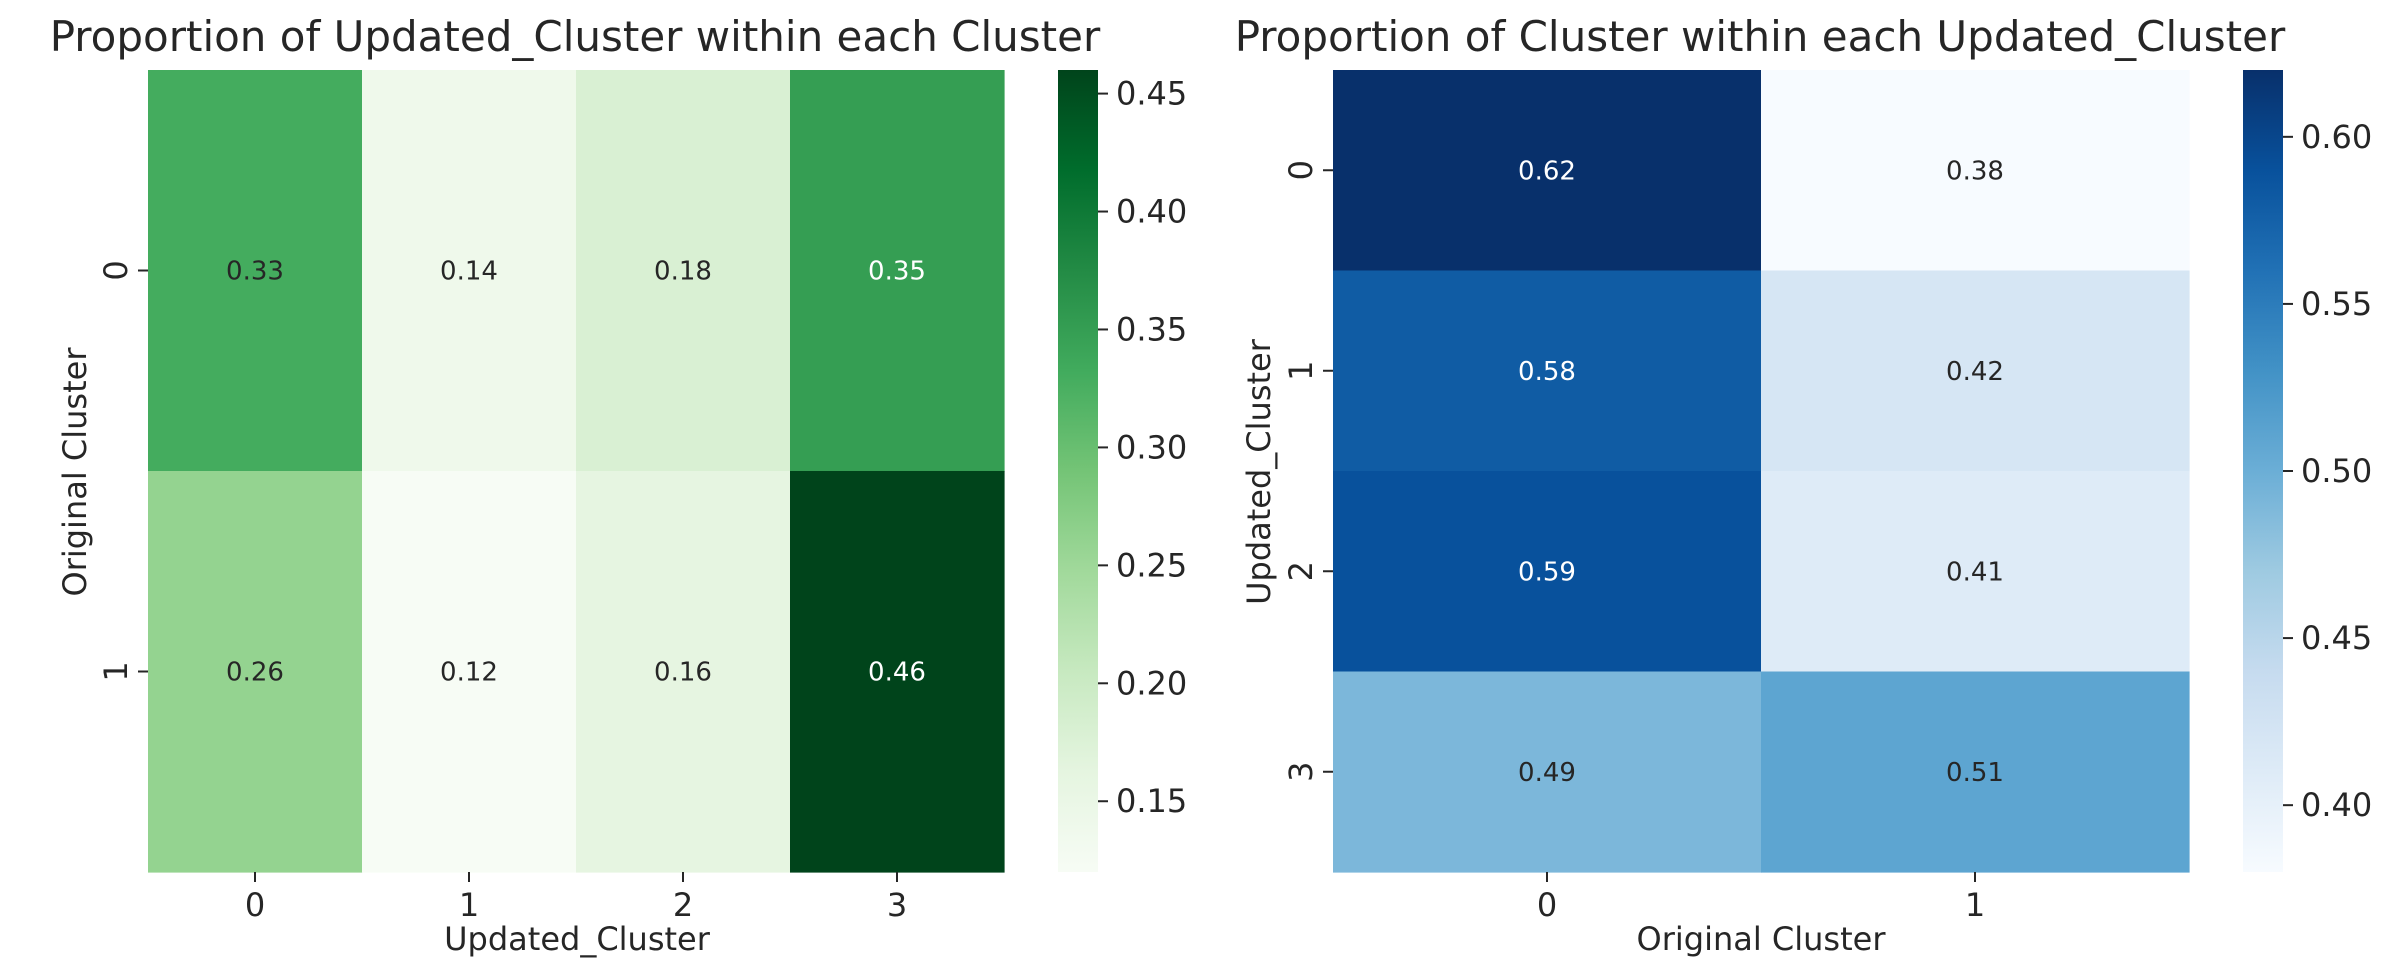 The width and height of the screenshot is (2386, 980). What do you see at coordinates (1762, 939) in the screenshot?
I see `right-x-axis-label: Original Cluster` at bounding box center [1762, 939].